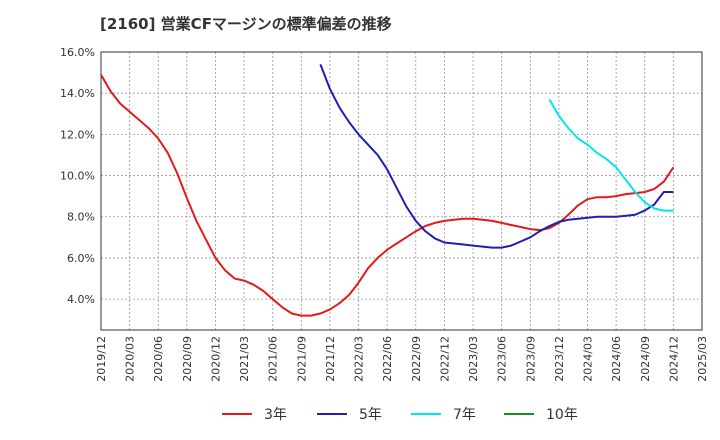 This screenshot has height=440, width=720. Describe the element at coordinates (330, 359) in the screenshot. I see `x-tick-label: 2021/12` at that location.